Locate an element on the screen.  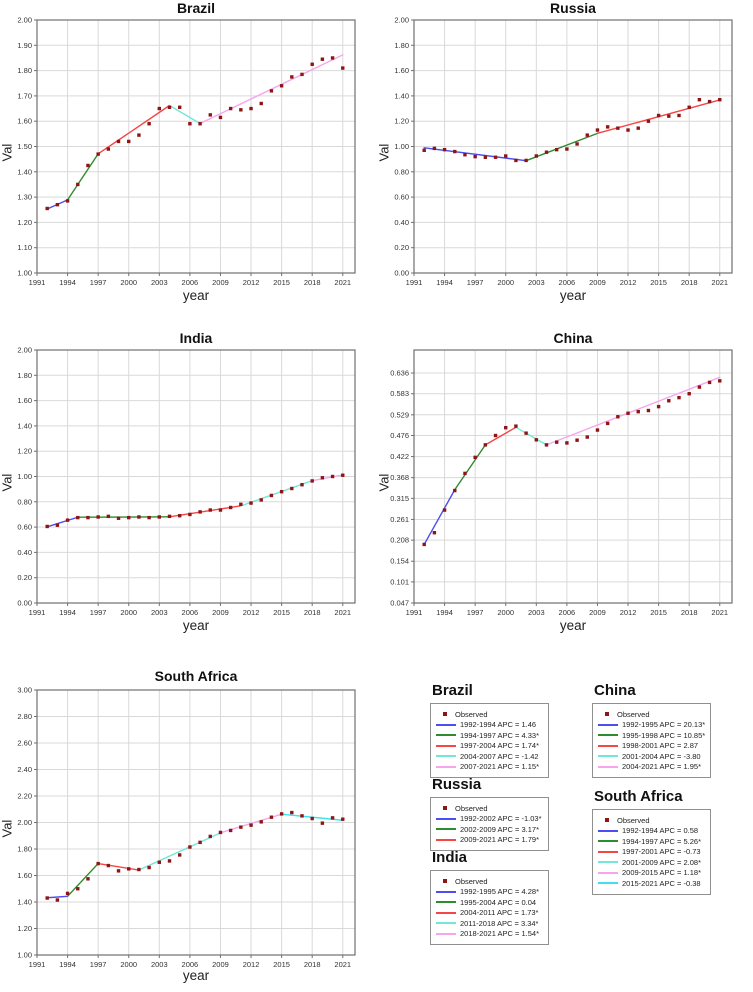
x-axis-label: year is located at coordinates (196, 975).